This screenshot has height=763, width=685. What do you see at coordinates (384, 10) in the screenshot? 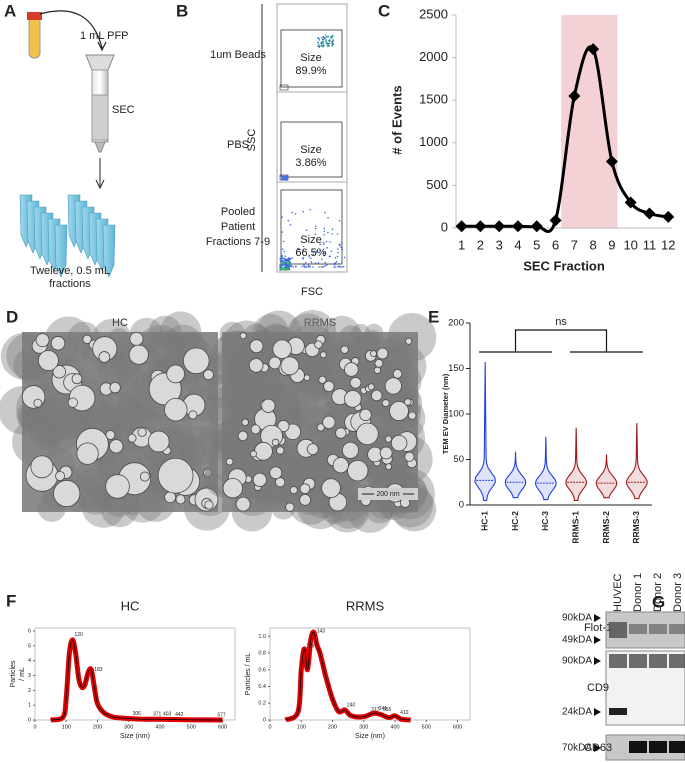
I see `panel-label: C` at bounding box center [384, 10].